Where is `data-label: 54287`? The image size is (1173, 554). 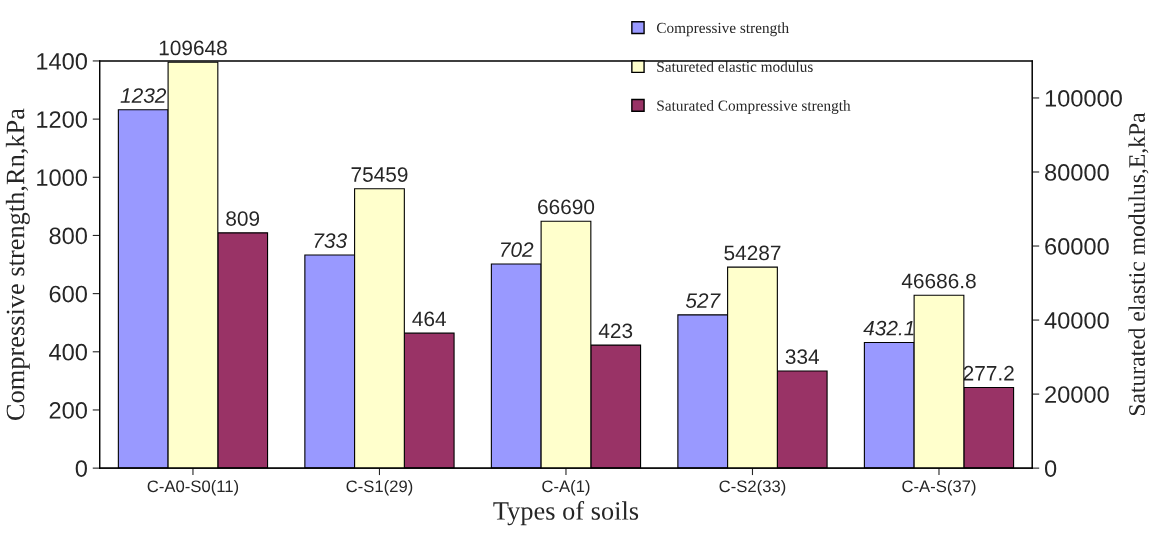
data-label: 54287 is located at coordinates (752, 253).